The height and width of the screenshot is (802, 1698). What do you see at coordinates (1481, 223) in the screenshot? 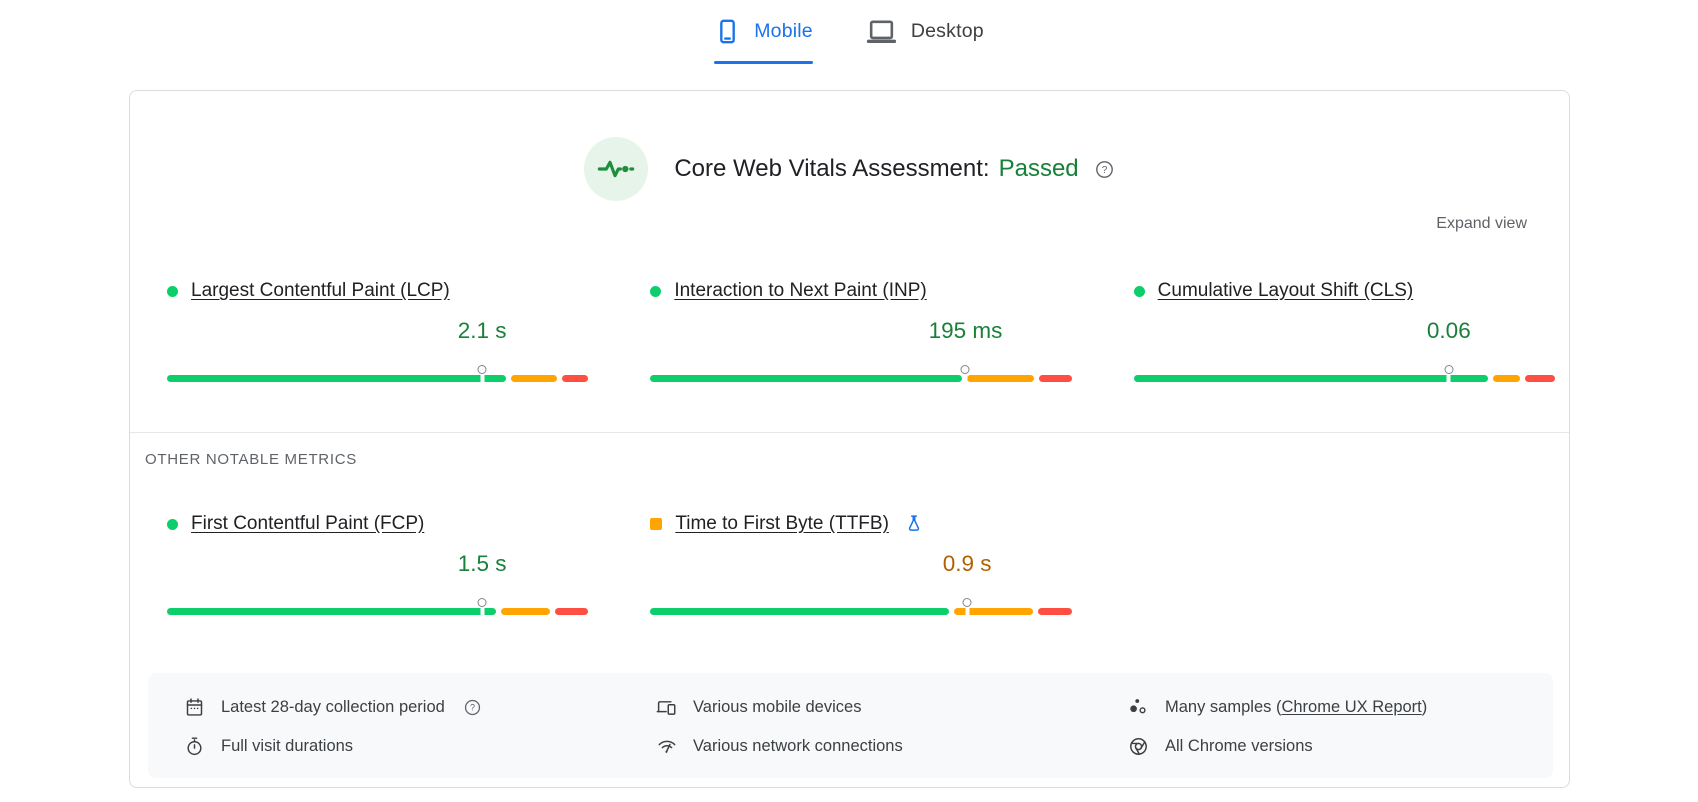
I see `expand-view-button: Expand view` at bounding box center [1481, 223].